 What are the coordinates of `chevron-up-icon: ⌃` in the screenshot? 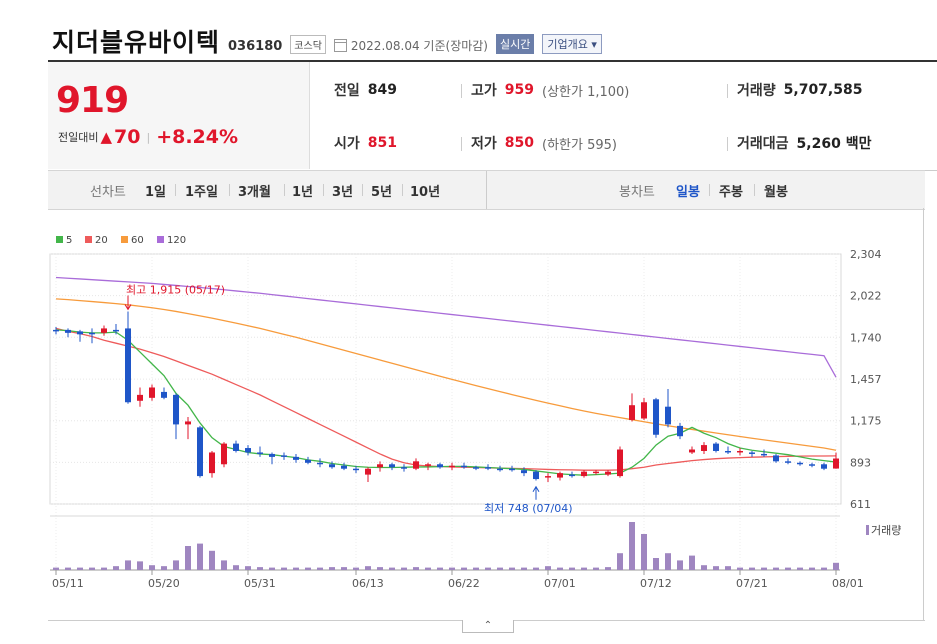 It's located at (488, 625).